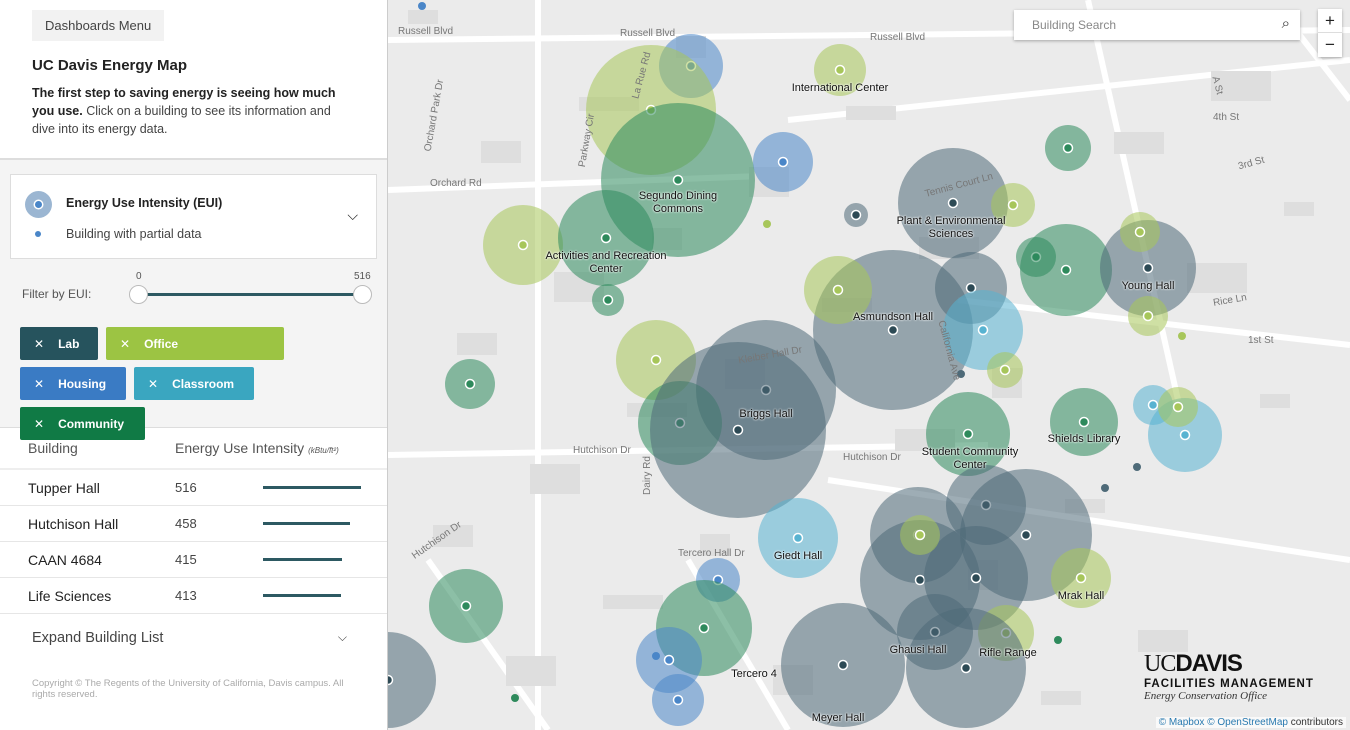  Describe the element at coordinates (1330, 44) in the screenshot. I see `zoom-out-button: −` at that location.